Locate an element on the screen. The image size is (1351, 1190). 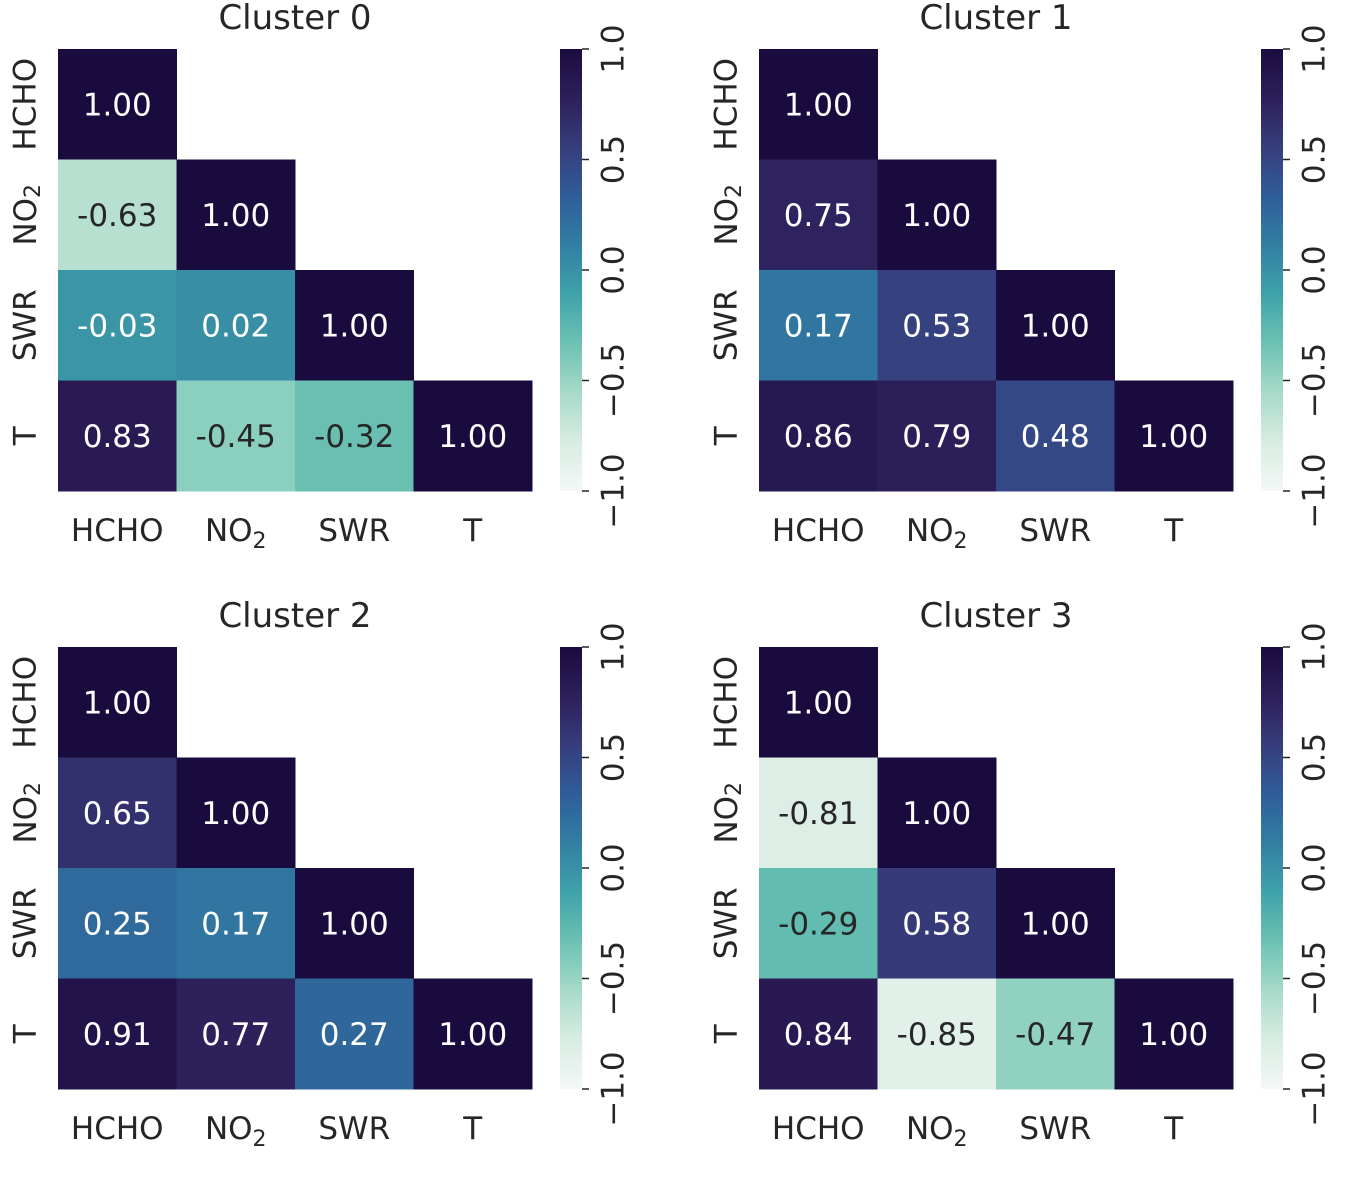
colorbar-tick-label: 1.0 is located at coordinates (614, 646).